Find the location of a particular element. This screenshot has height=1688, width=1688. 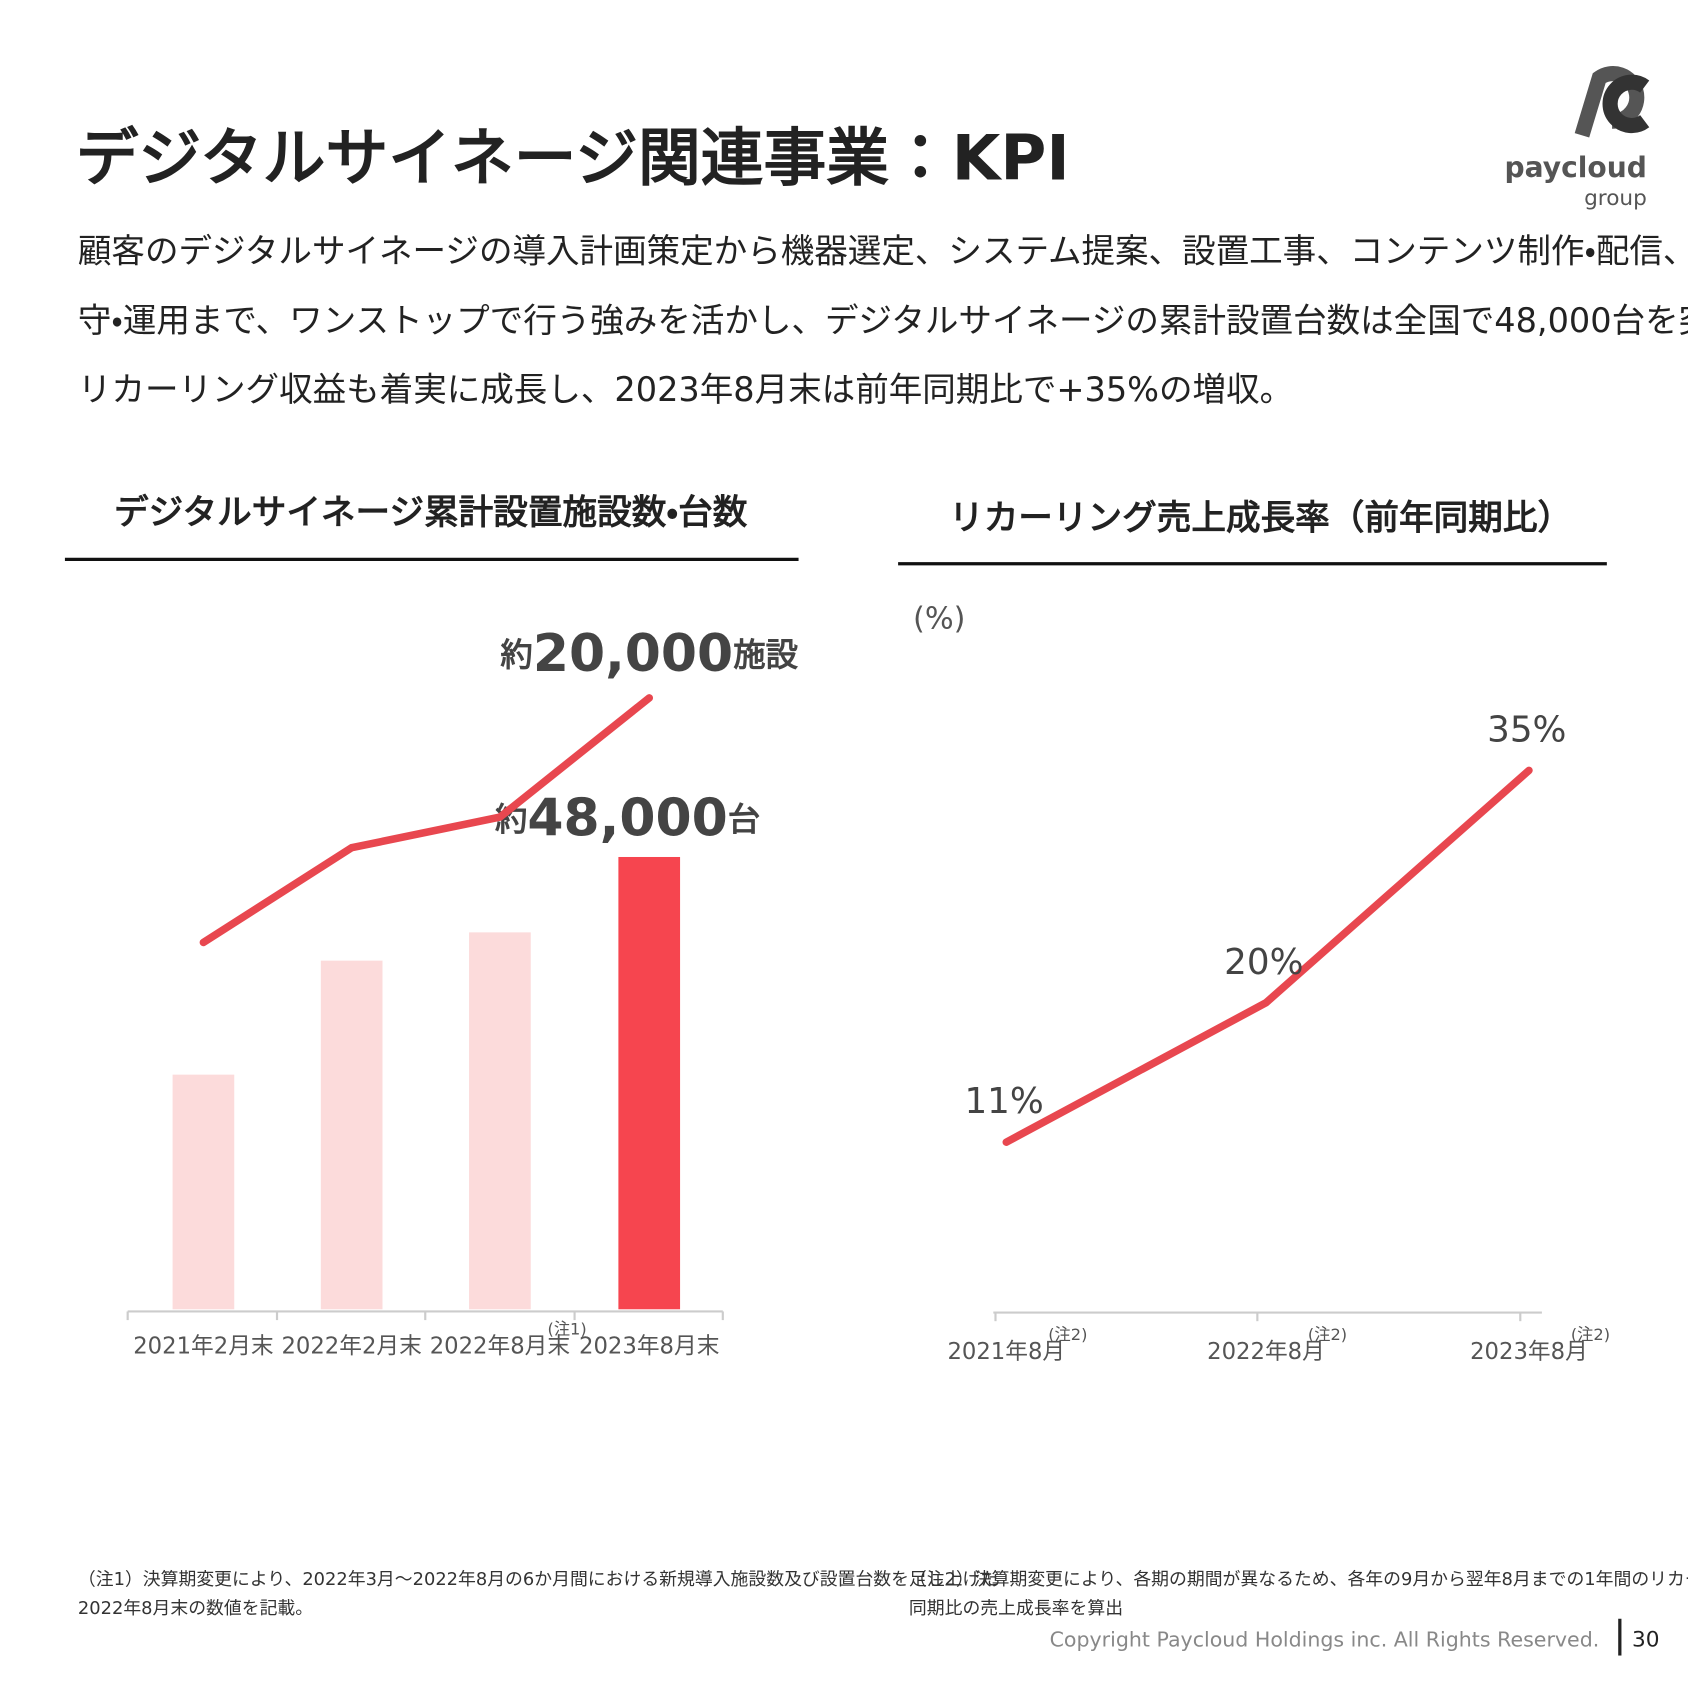

value-label: 35% is located at coordinates (1526, 729).